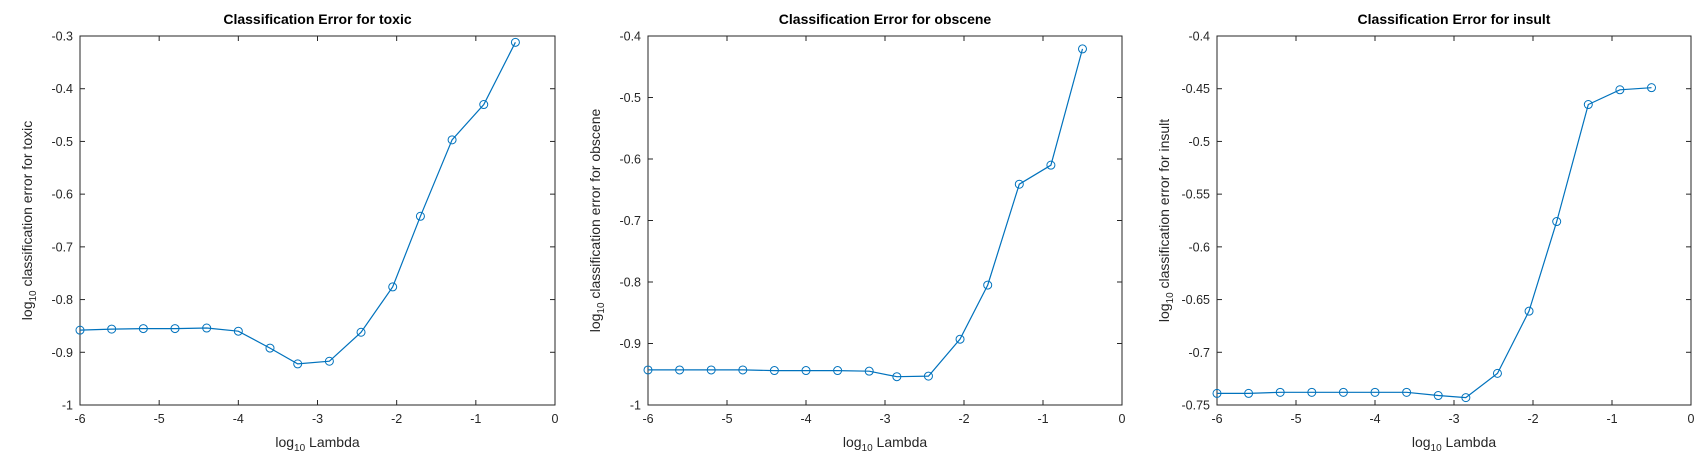  I want to click on y-axis-label: log10 classification error for insult, so click(1166, 220).